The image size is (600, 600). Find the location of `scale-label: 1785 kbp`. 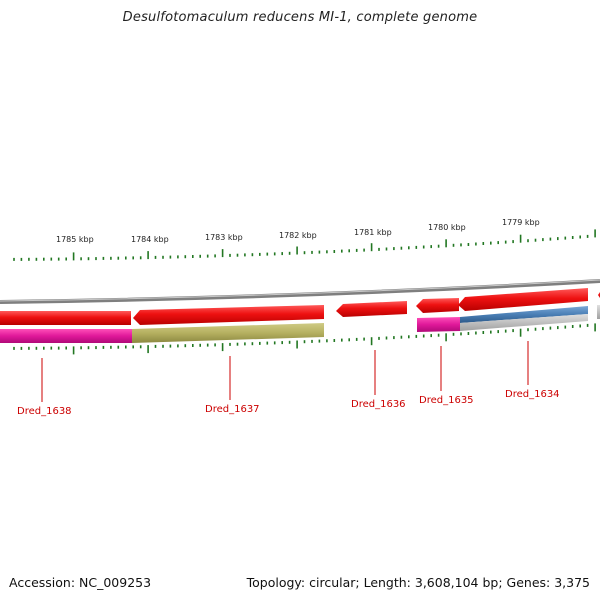

scale-label: 1785 kbp is located at coordinates (75, 239).